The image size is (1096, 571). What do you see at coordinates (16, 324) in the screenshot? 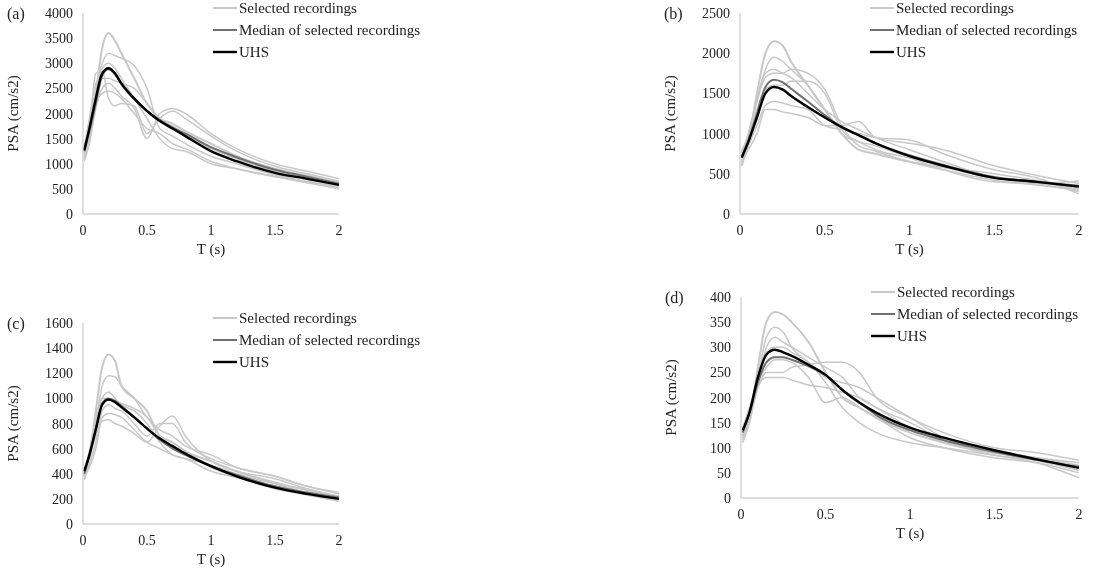
I see `chart-title: (c)` at bounding box center [16, 324].